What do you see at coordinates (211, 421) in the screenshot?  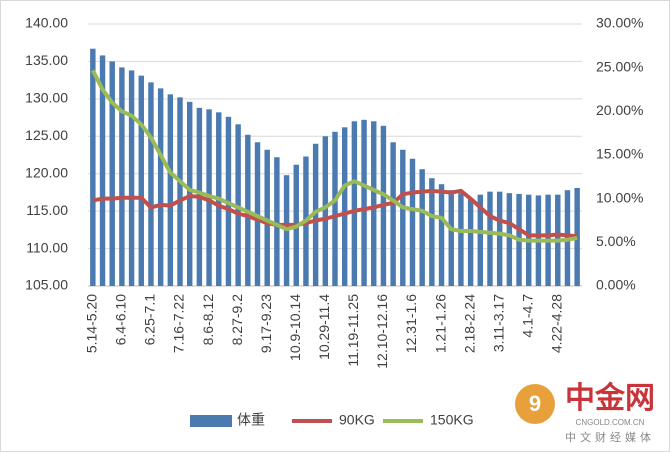 I see `legend-swatch` at bounding box center [211, 421].